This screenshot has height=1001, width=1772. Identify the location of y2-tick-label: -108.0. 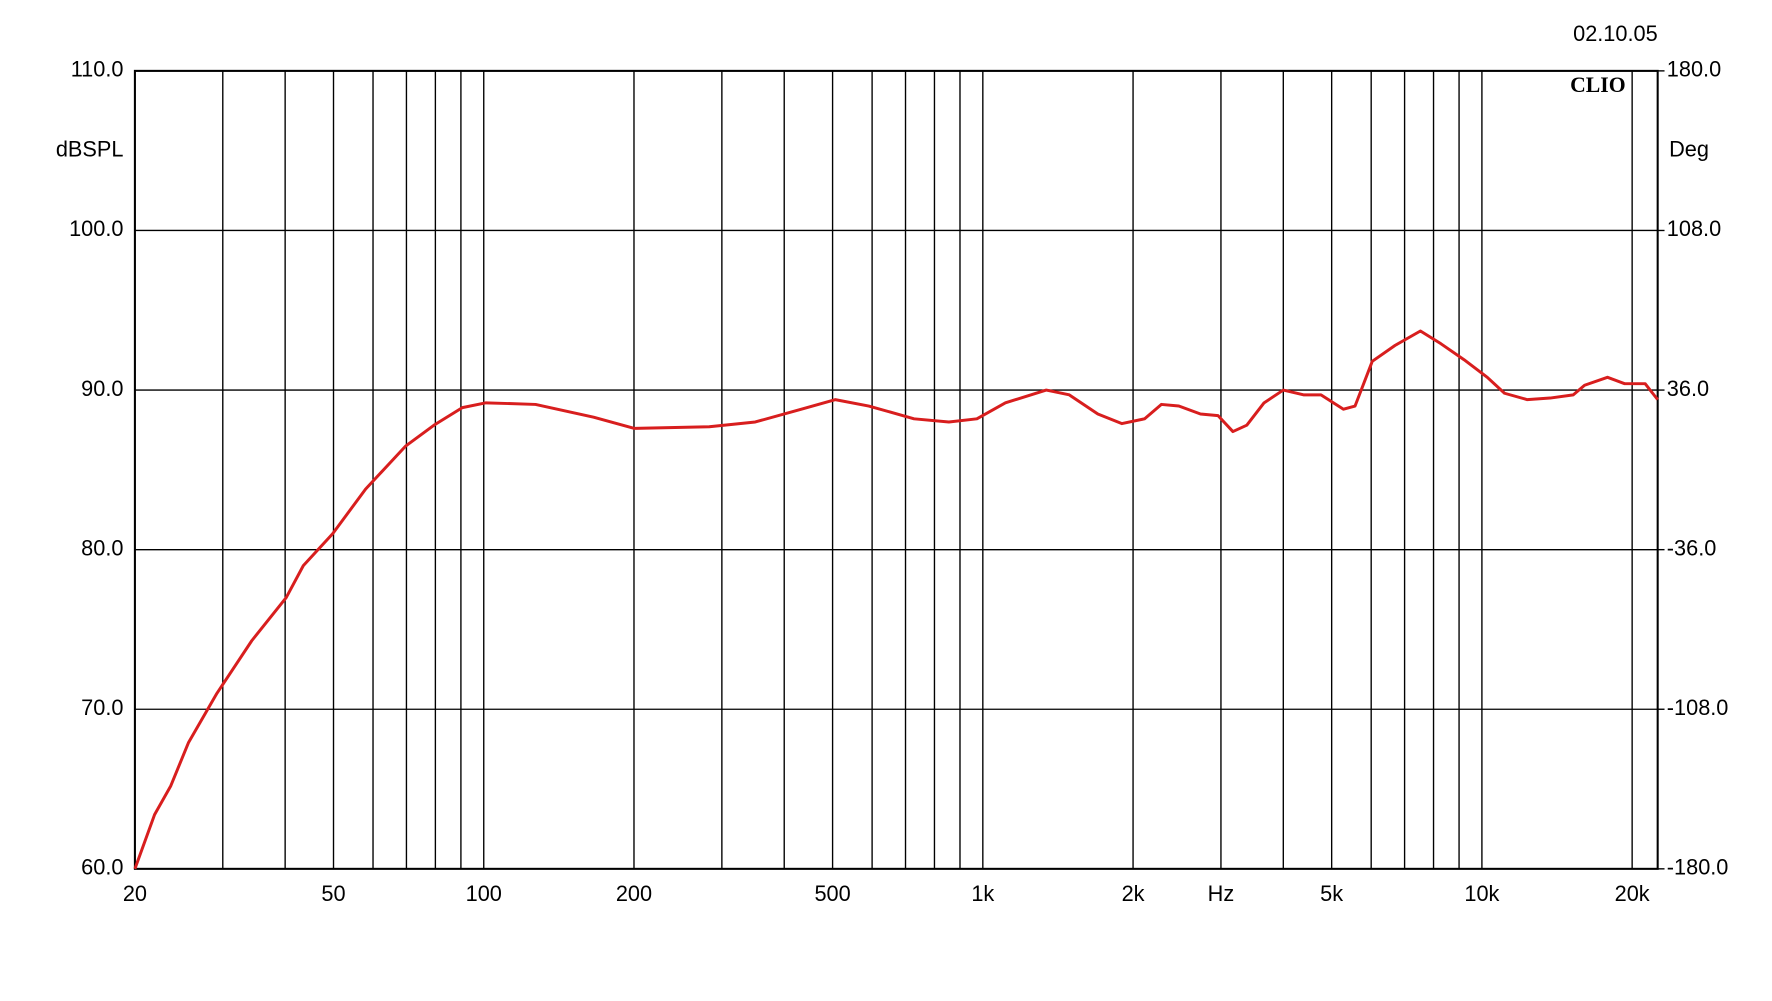
(1698, 707).